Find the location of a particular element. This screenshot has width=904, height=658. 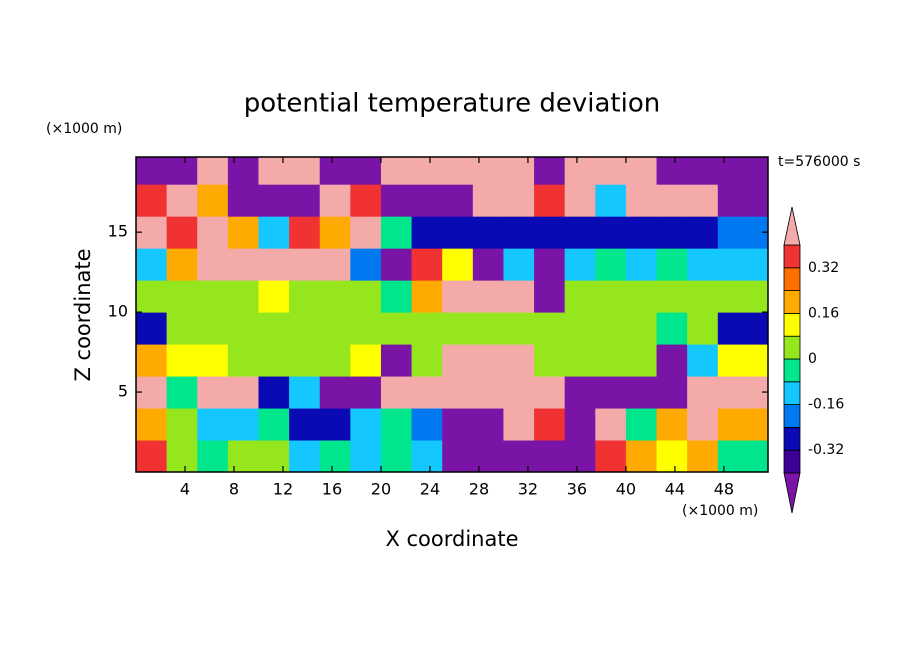

x-tick-label: 32 is located at coordinates (528, 489).